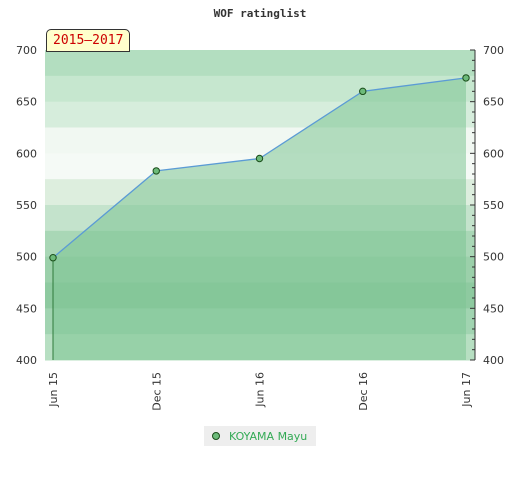  Describe the element at coordinates (363, 391) in the screenshot. I see `x-tick-label: Dec 16` at that location.